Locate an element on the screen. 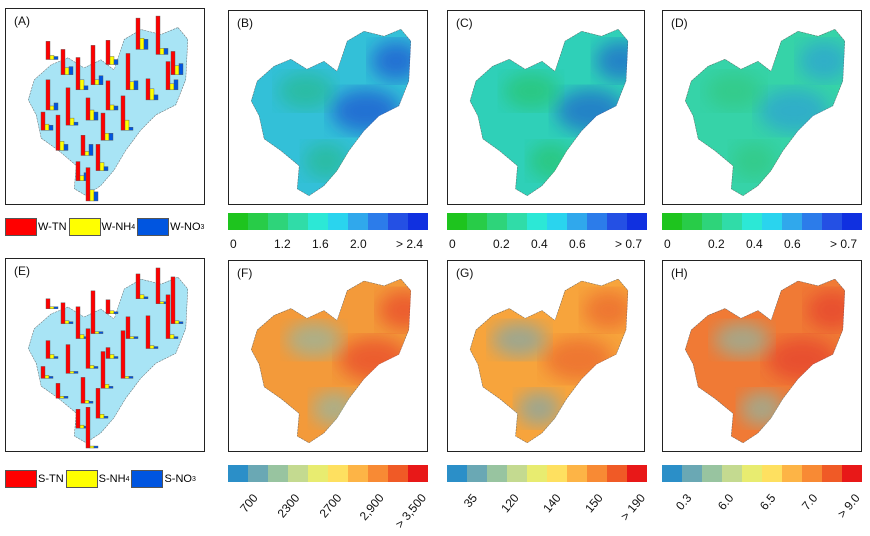 The image size is (870, 536). panel-f: (F) is located at coordinates (328, 356).